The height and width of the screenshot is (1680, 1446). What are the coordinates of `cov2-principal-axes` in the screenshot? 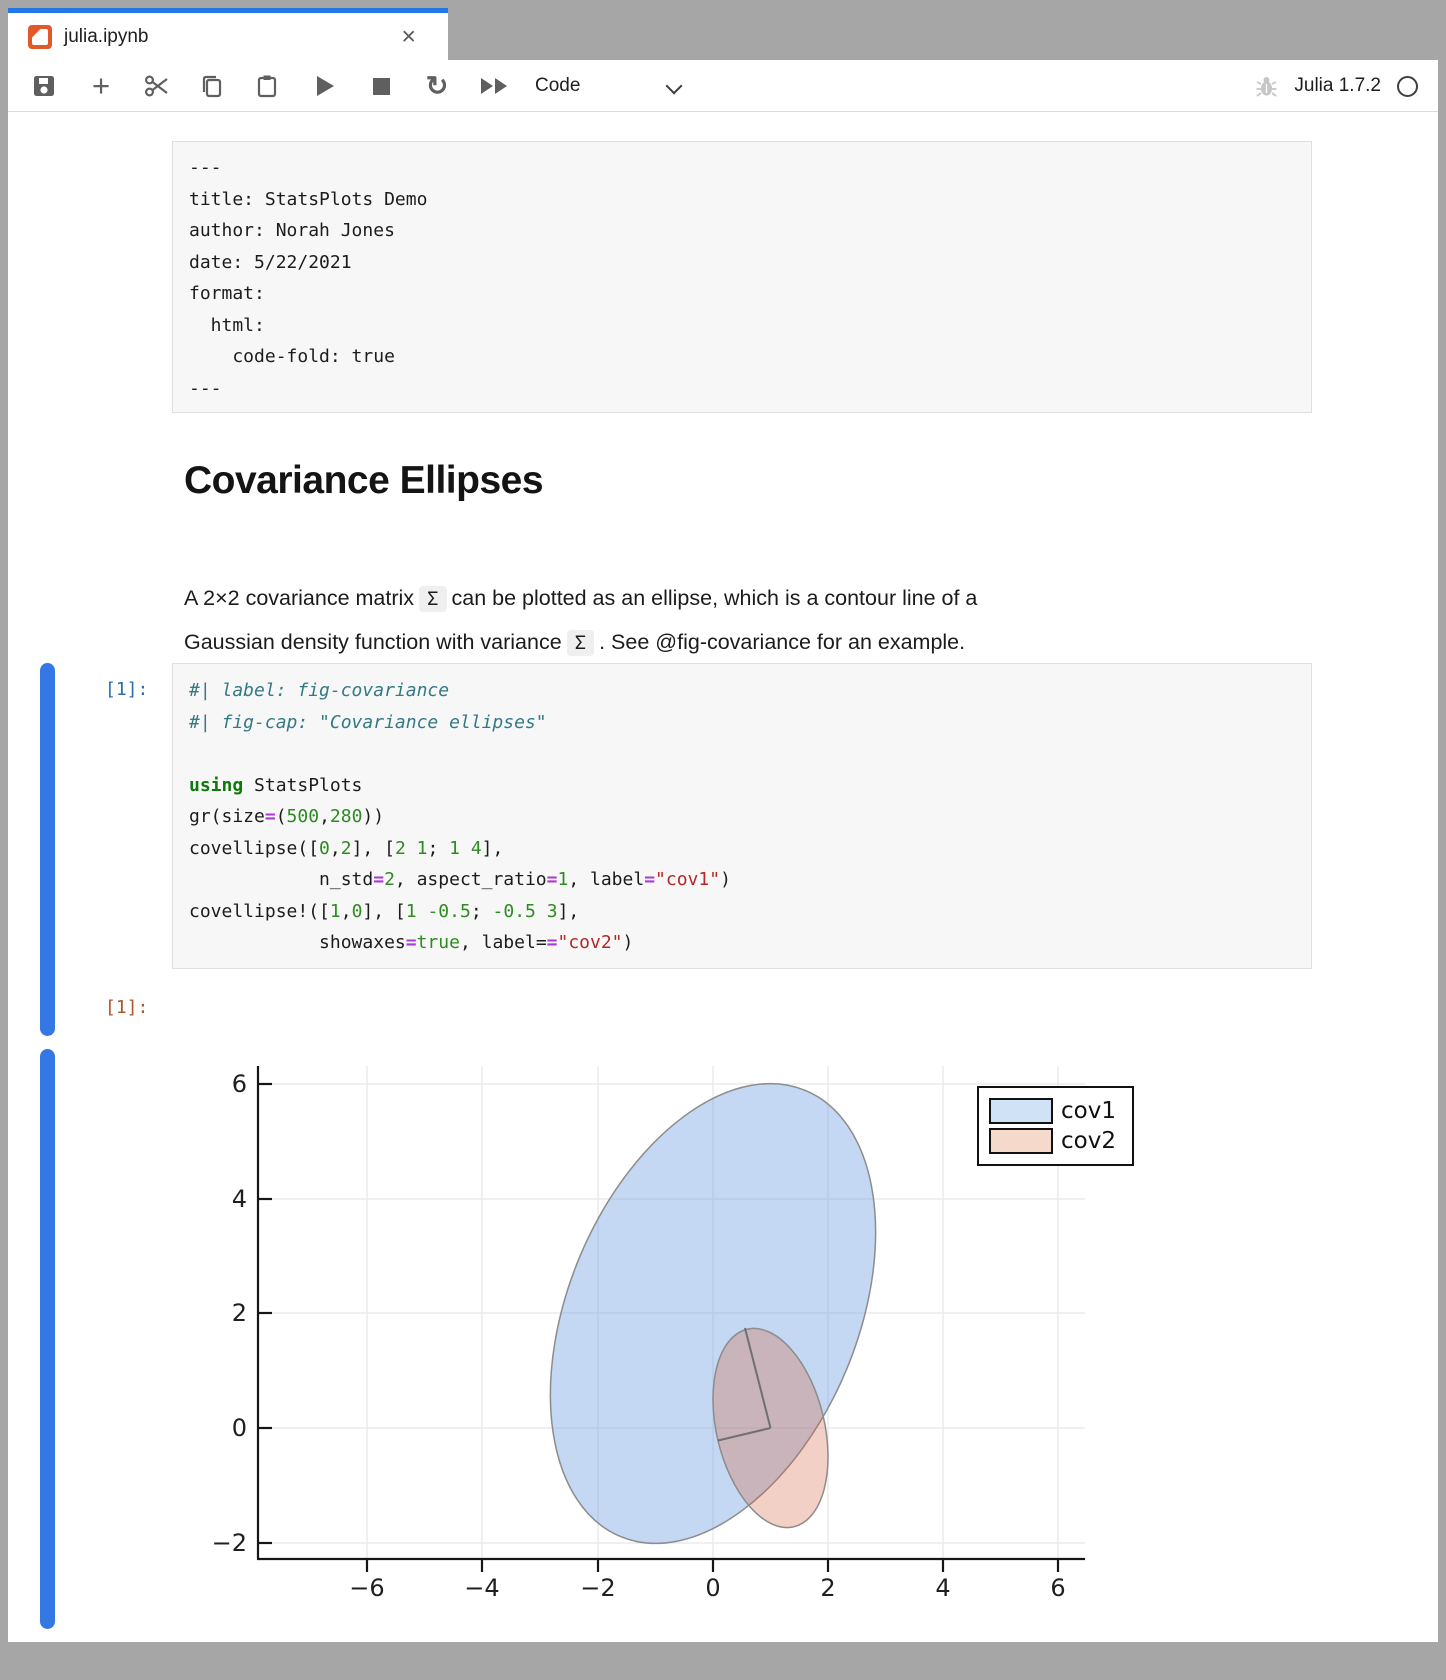 It's located at (744, 1384).